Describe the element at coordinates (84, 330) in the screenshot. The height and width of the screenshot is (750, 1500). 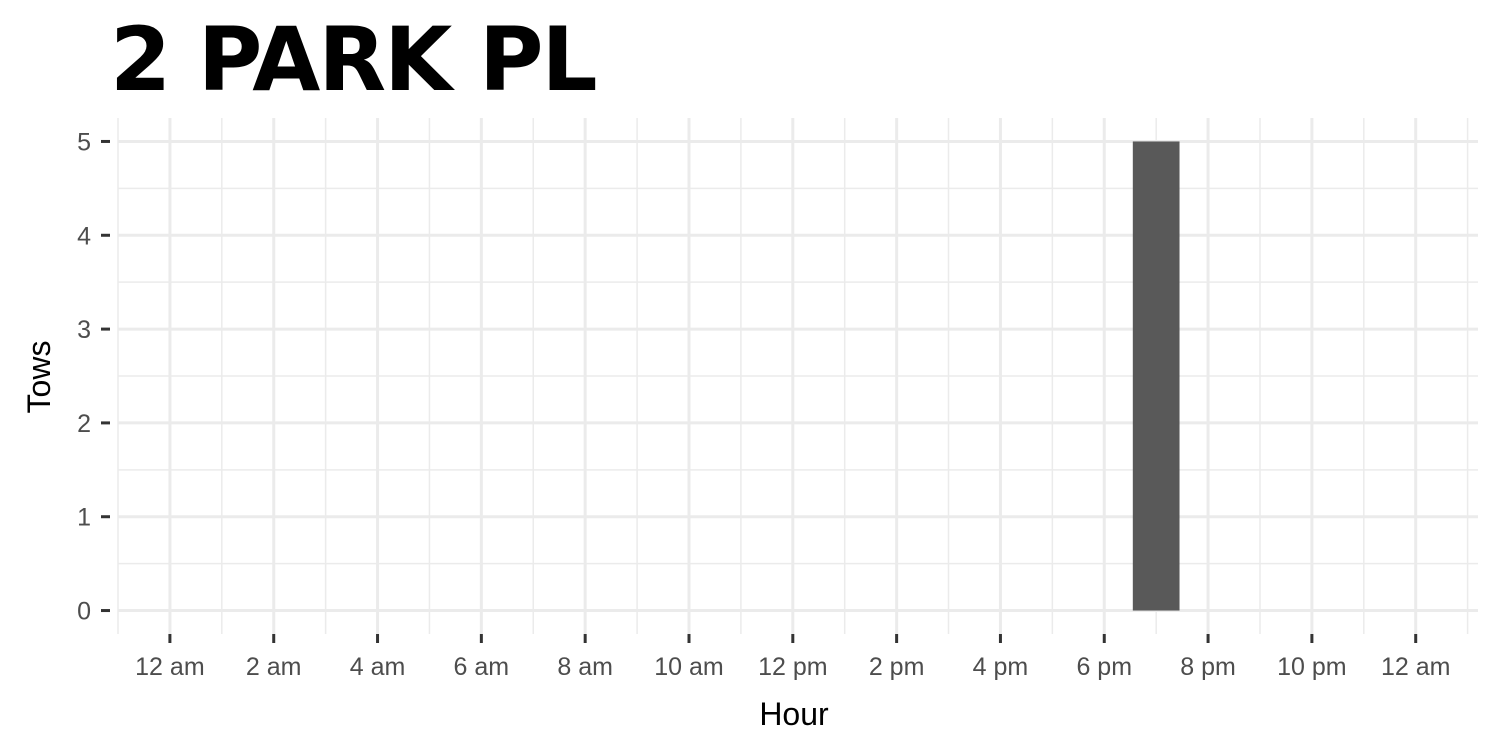
I see `y-tick-label: 3` at that location.